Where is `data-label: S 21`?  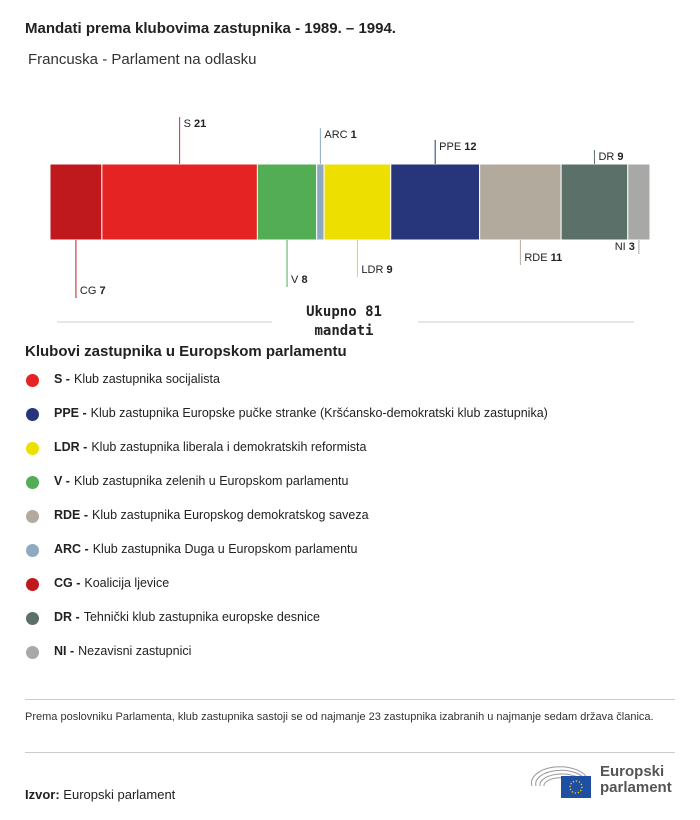 data-label: S 21 is located at coordinates (195, 124).